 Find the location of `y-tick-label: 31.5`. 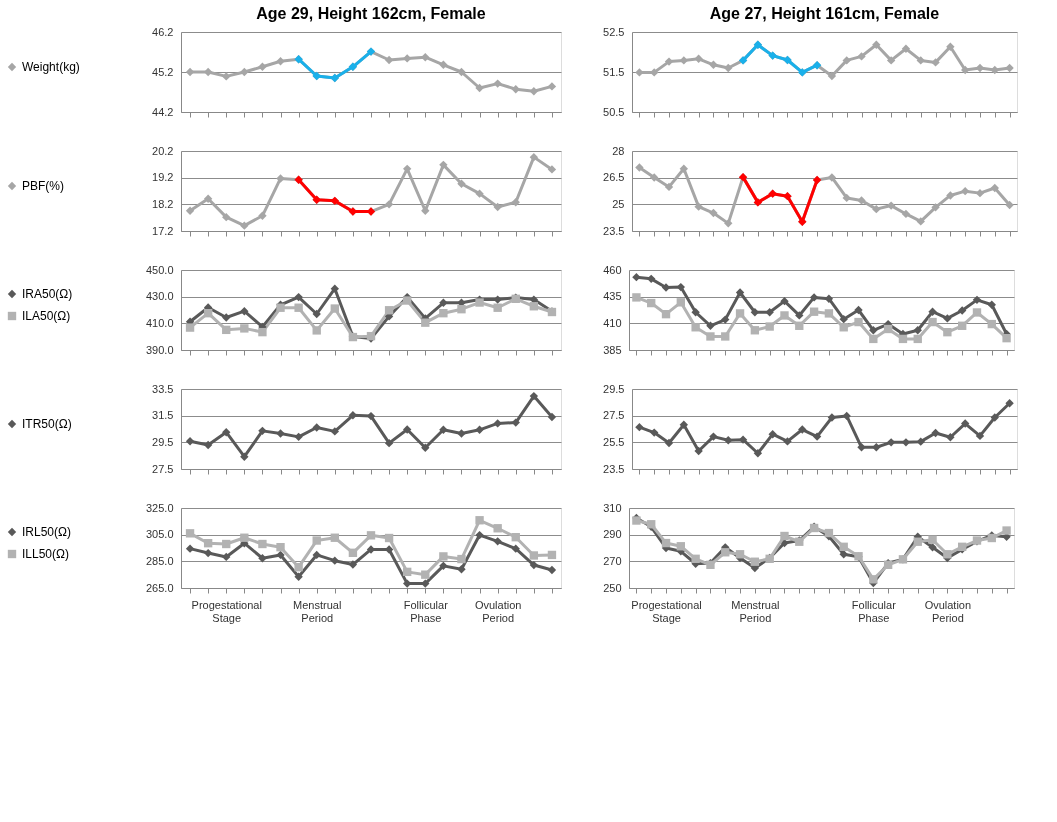

y-tick-label: 31.5 is located at coordinates (163, 415).